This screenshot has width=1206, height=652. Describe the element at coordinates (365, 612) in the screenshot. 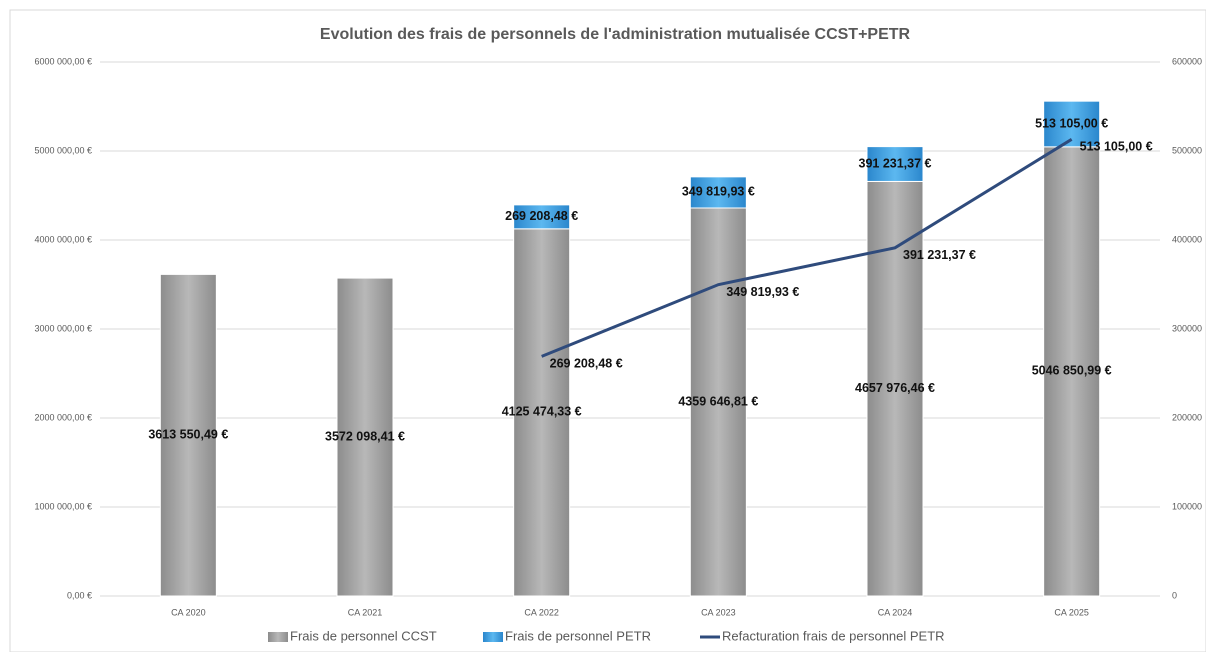

I see `x-tick-label: CA 2021` at that location.